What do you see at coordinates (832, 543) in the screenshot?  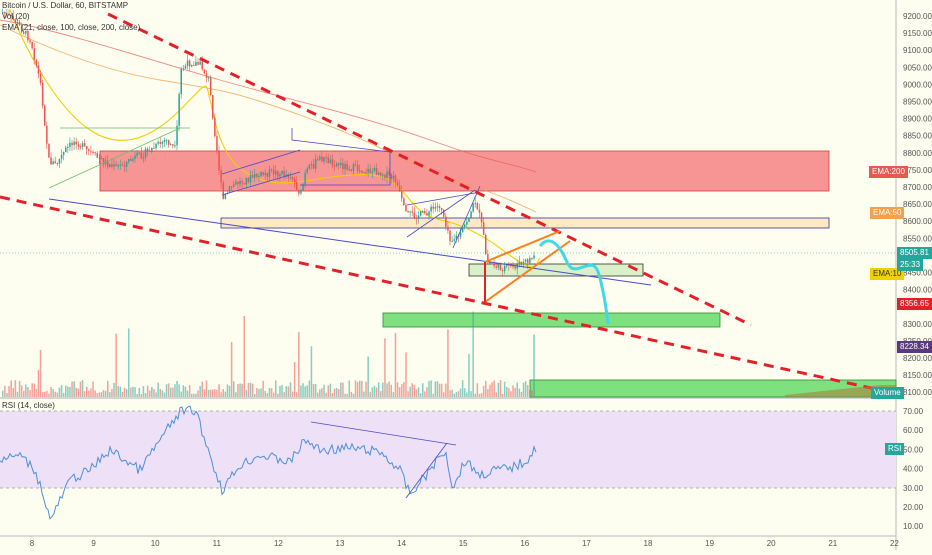 I see `time-tick-label: 21` at bounding box center [832, 543].